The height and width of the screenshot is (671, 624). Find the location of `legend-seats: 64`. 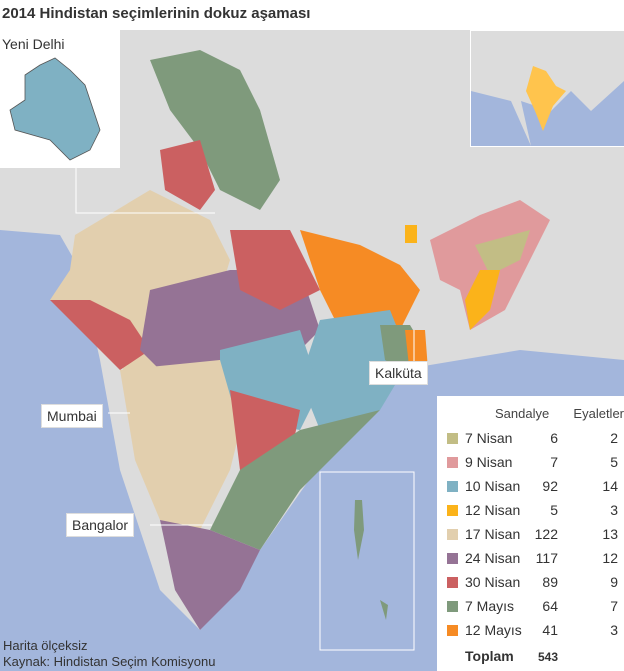

legend-seats: 64 is located at coordinates (550, 606).